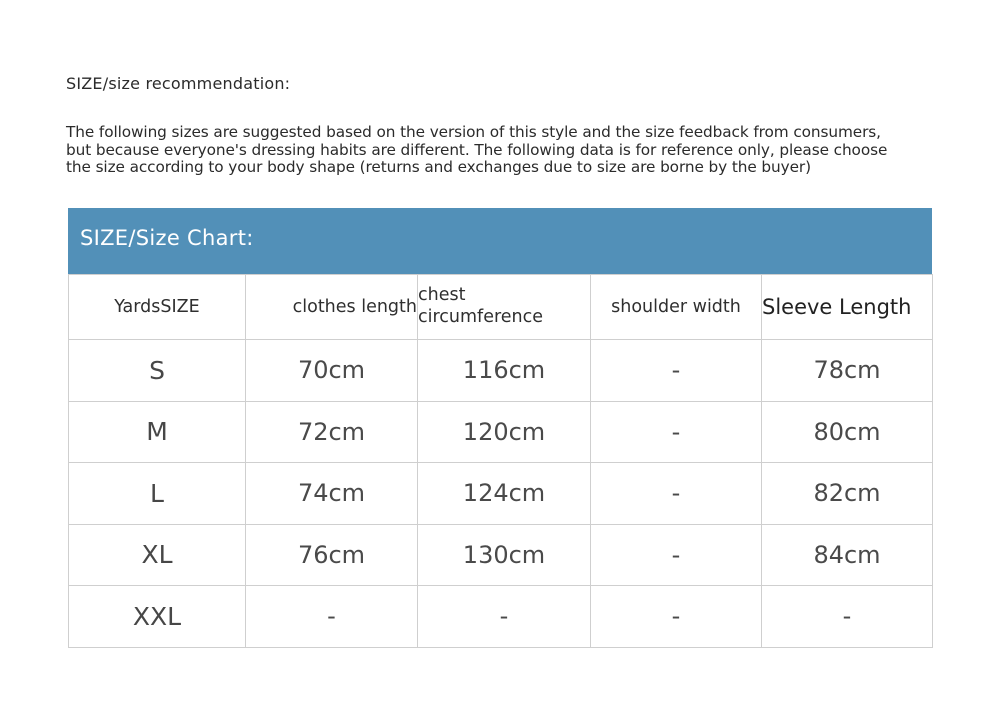  Describe the element at coordinates (504, 431) in the screenshot. I see `value-cell: 120cm` at that location.